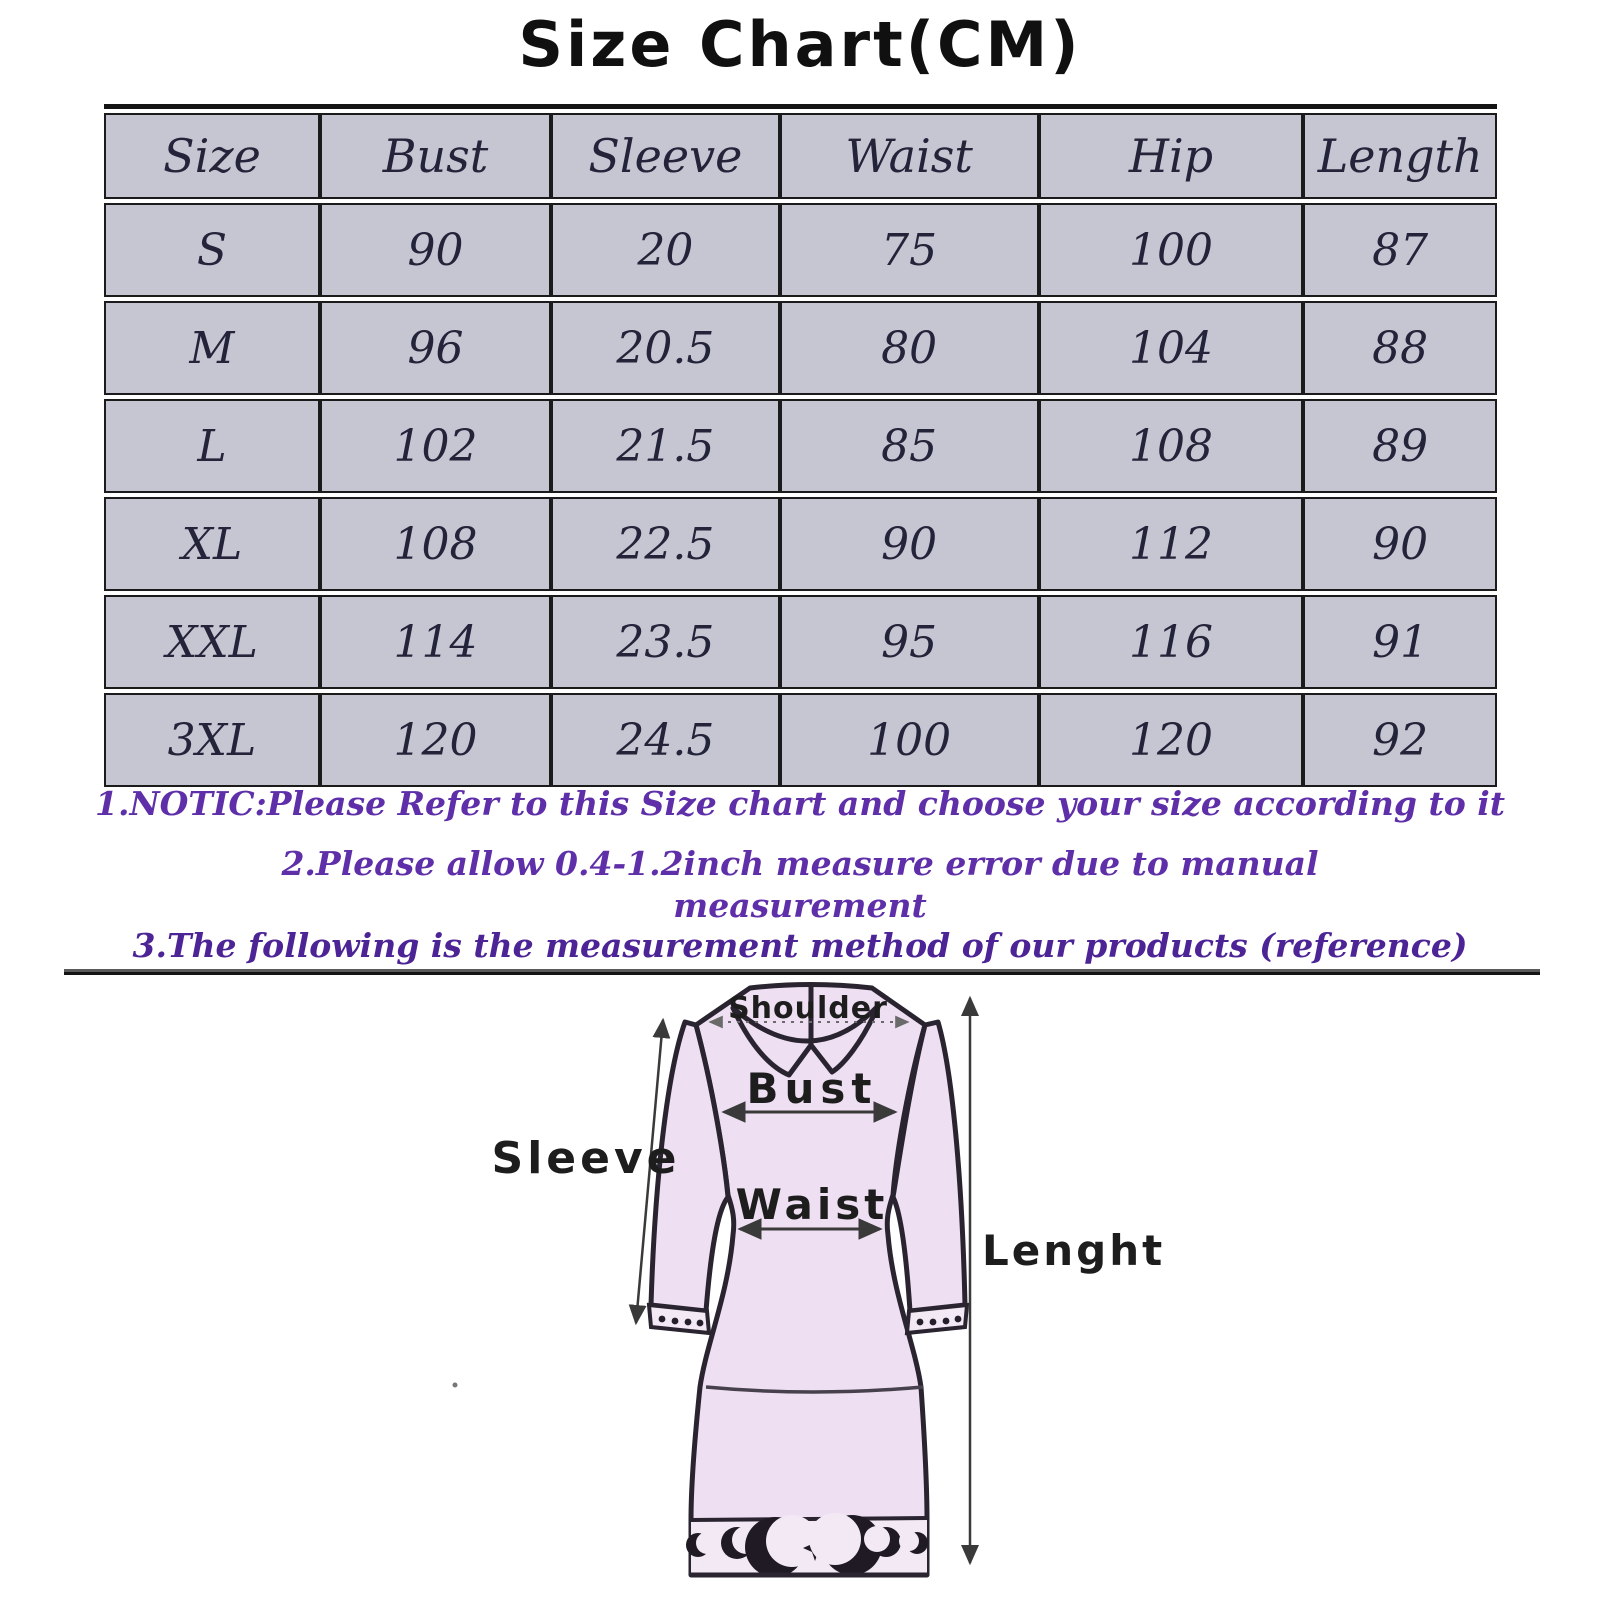 The width and height of the screenshot is (1600, 1600). Describe the element at coordinates (808, 1008) in the screenshot. I see `shoulder-label: Shoulder` at that location.